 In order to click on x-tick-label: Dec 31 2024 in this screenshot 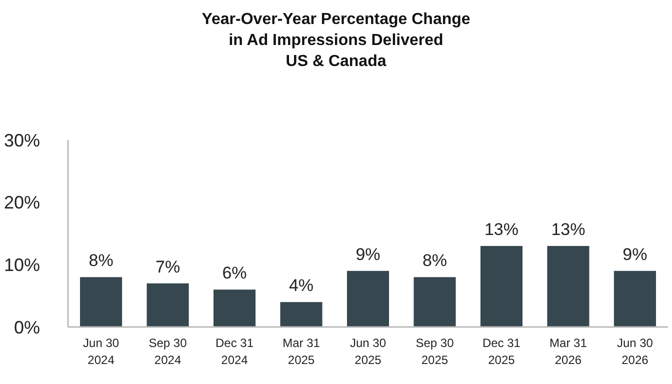, I will do `click(235, 351)`.